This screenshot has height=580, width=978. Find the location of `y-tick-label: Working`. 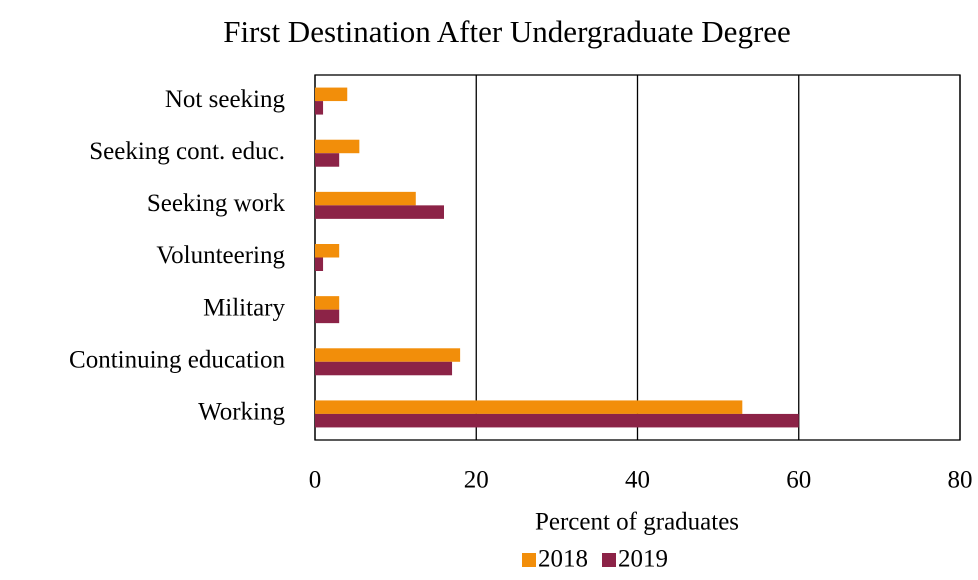

y-tick-label: Working is located at coordinates (241, 412).